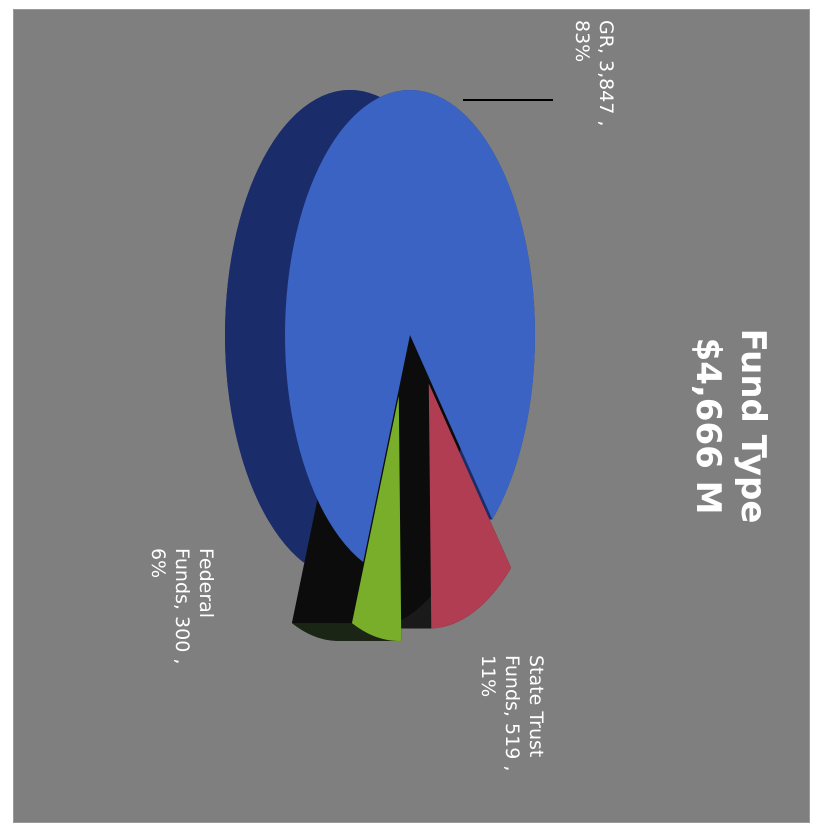 Image resolution: width=817 pixels, height=831 pixels. I want to click on slice-label-line: 11%, so click(488, 676).